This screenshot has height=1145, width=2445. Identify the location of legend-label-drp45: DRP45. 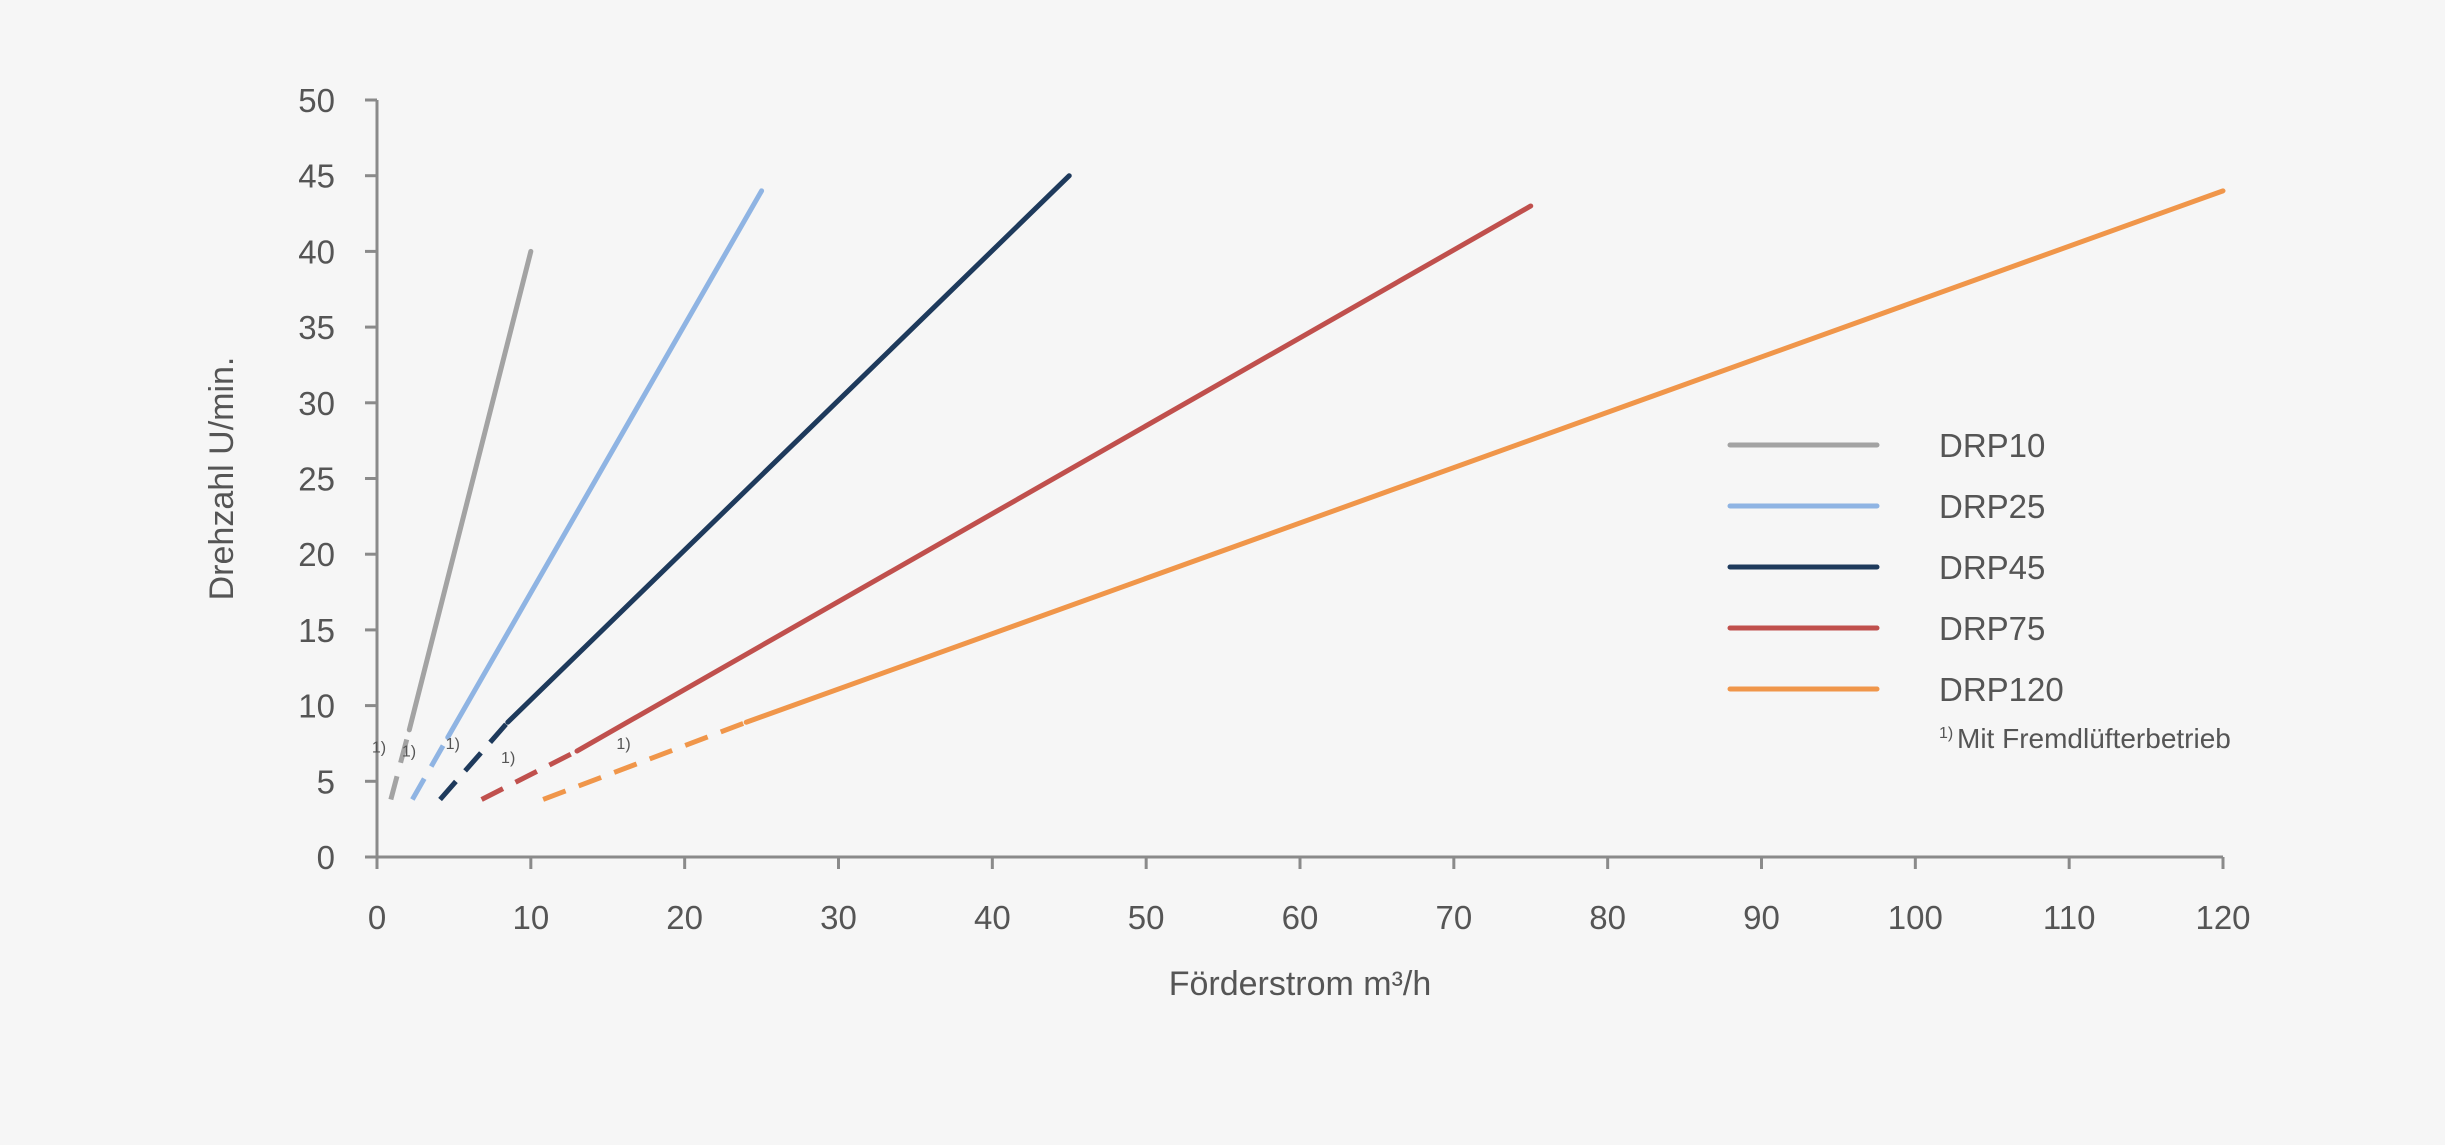
(1992, 567).